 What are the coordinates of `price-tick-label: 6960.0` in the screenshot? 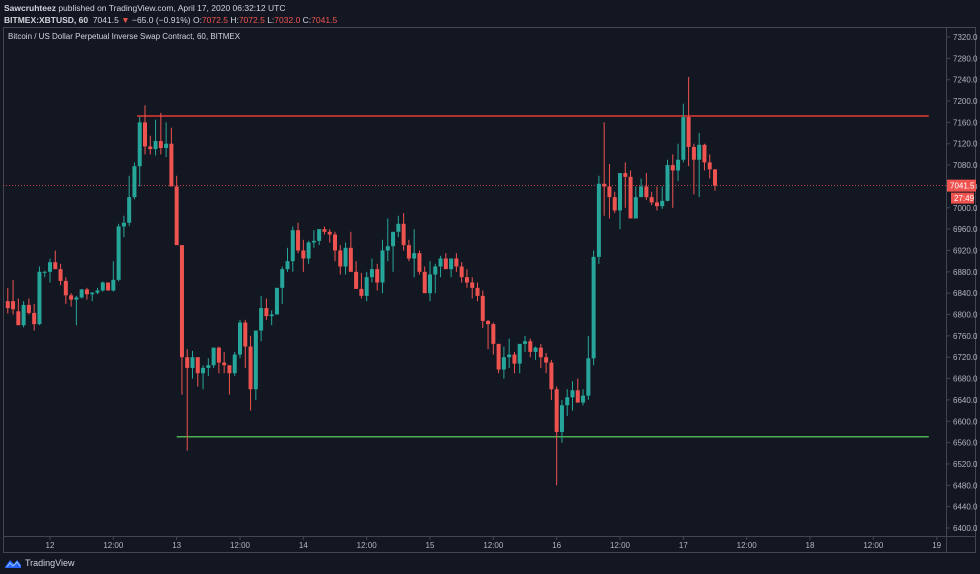 It's located at (965, 229).